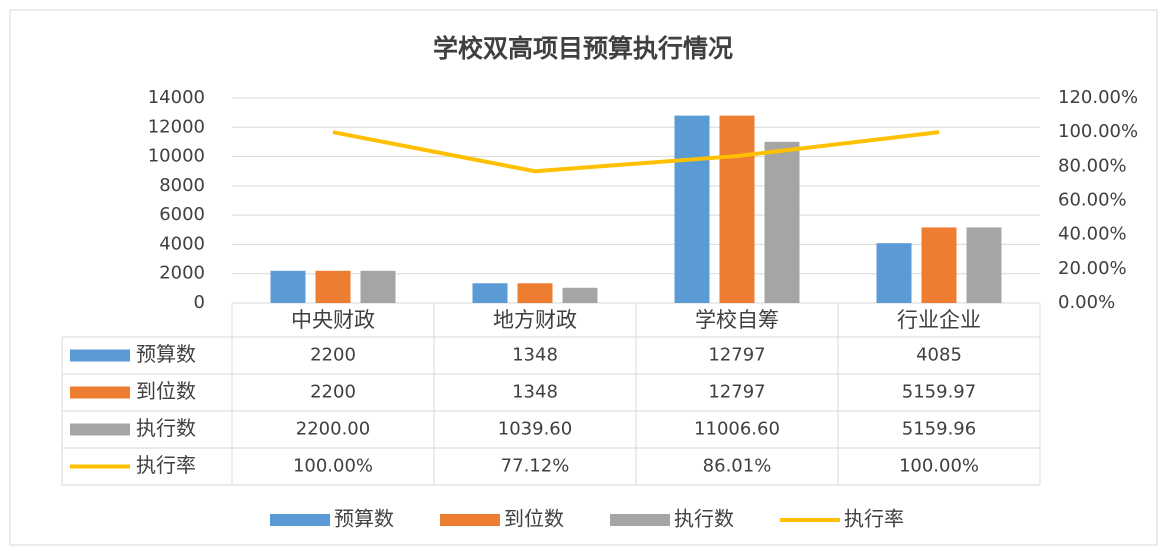 This screenshot has height=551, width=1167. I want to click on y-tick-label: 2000, so click(182, 273).